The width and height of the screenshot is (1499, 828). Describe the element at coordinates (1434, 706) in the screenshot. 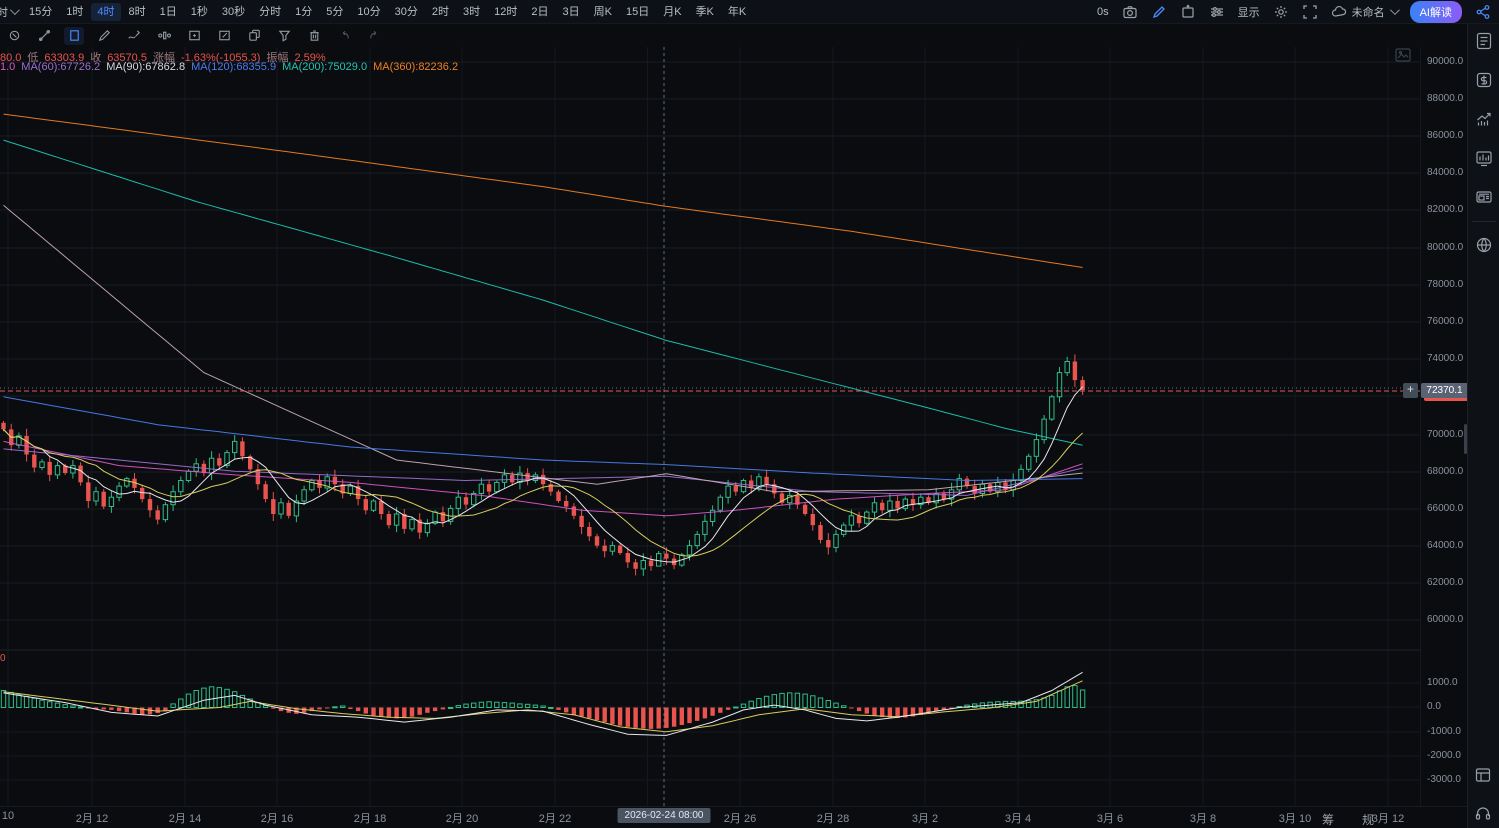

I see `macd-tick: 0.0` at that location.